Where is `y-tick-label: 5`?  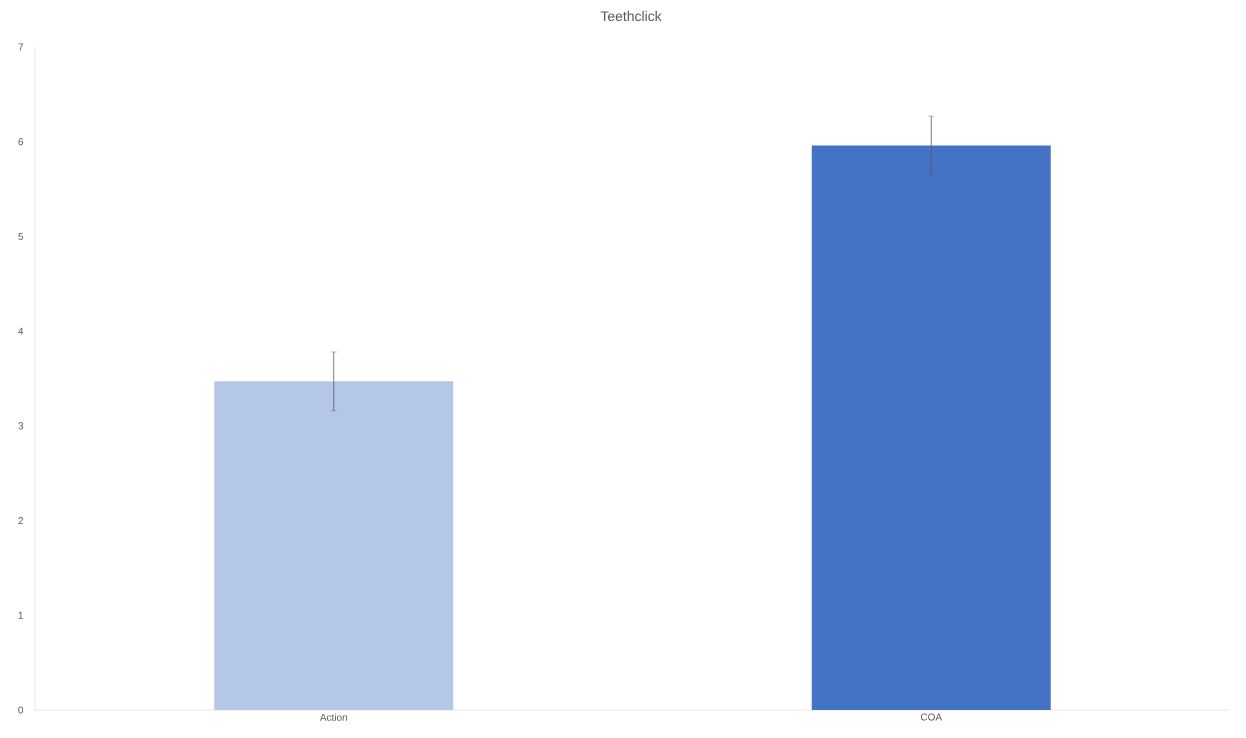 y-tick-label: 5 is located at coordinates (21, 236).